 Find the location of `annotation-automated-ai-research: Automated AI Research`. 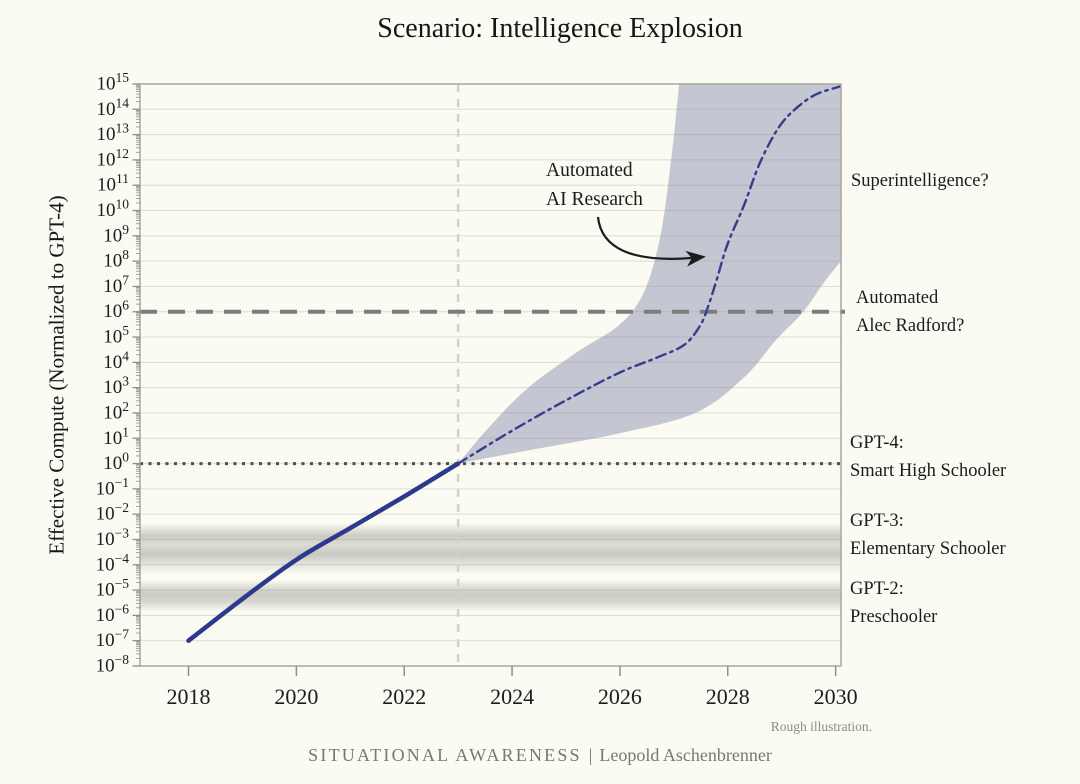

annotation-automated-ai-research: Automated AI Research is located at coordinates (594, 185).